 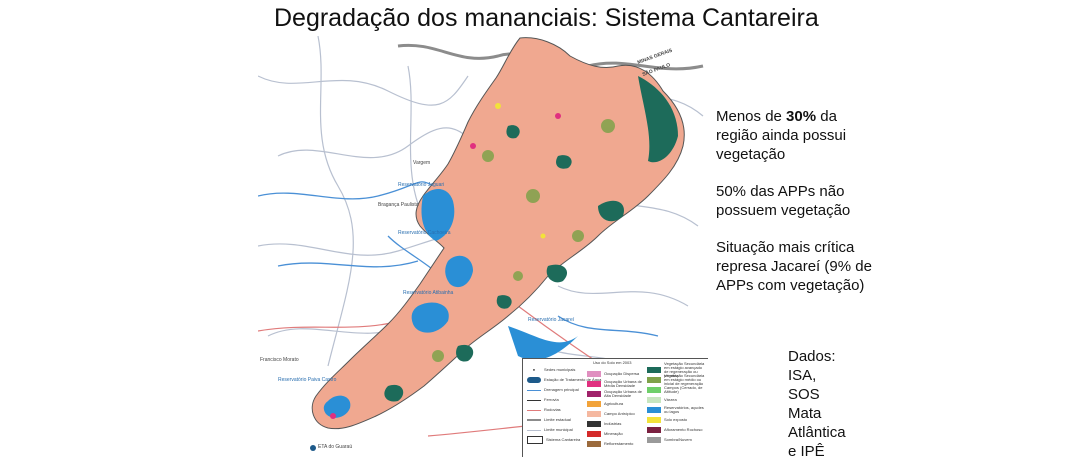 What do you see at coordinates (534, 380) in the screenshot?
I see `eta-symbol-icon` at bounding box center [534, 380].